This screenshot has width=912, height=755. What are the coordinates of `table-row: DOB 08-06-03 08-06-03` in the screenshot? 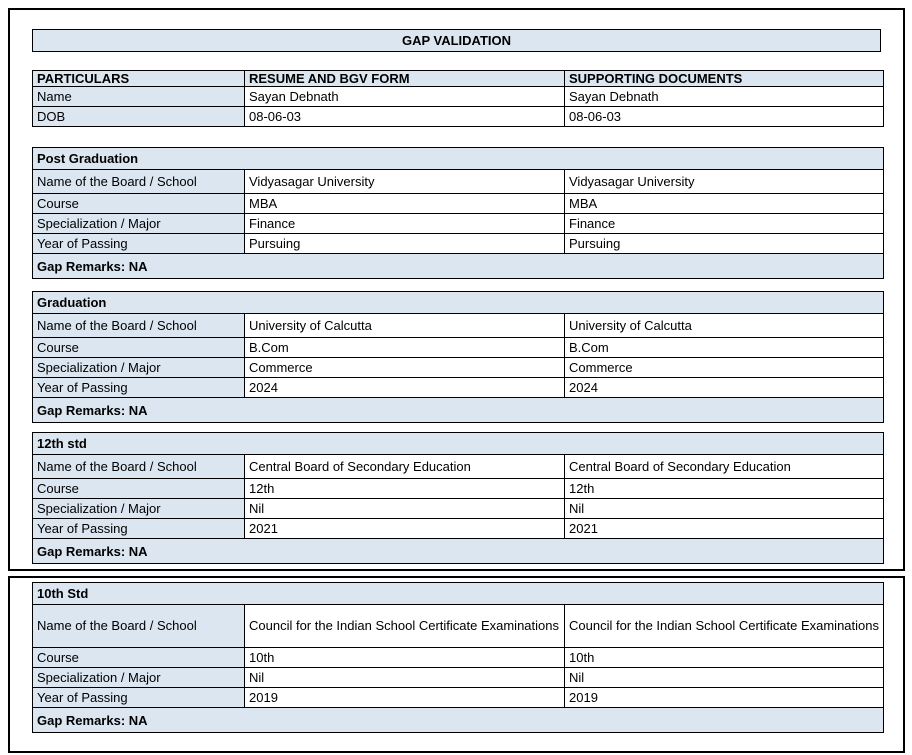 It's located at (458, 116).